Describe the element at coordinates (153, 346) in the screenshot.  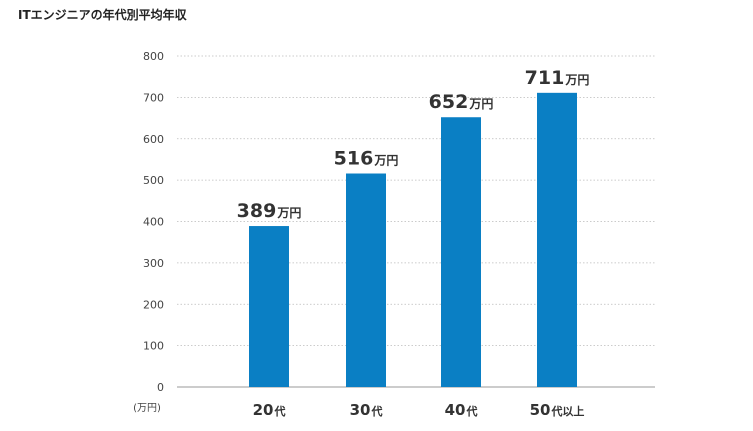
I see `y-tick-label: 100` at that location.